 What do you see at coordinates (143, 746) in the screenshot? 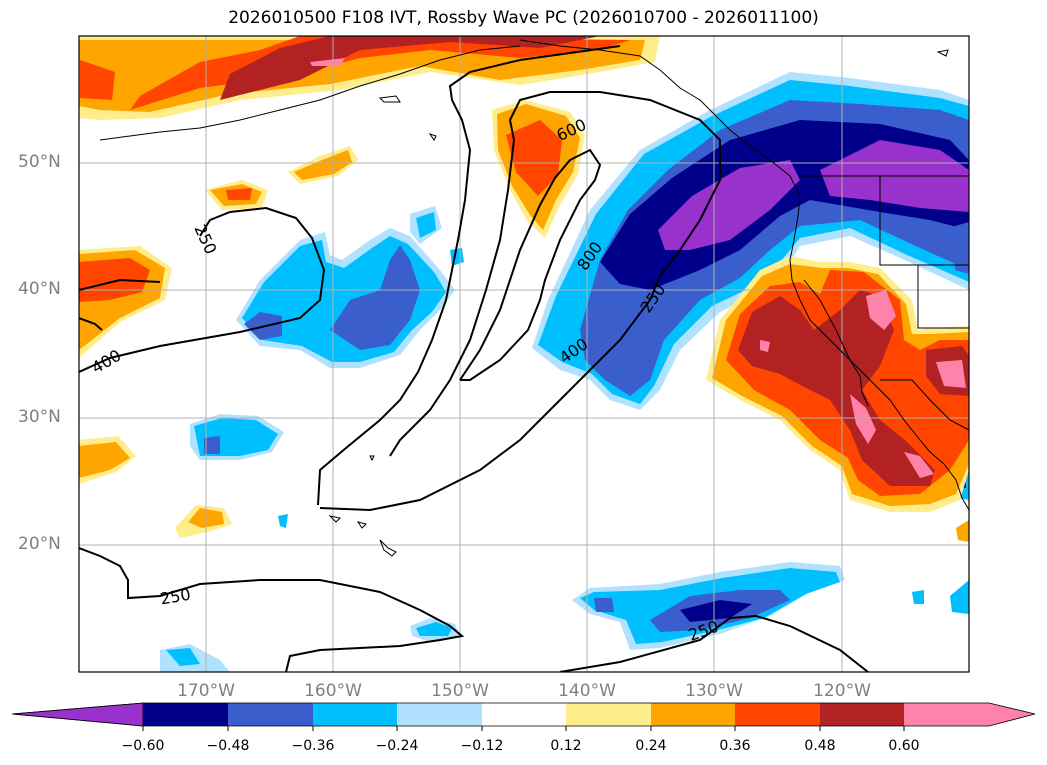
I see `colorbar-tick-label: −0.60` at bounding box center [143, 746].